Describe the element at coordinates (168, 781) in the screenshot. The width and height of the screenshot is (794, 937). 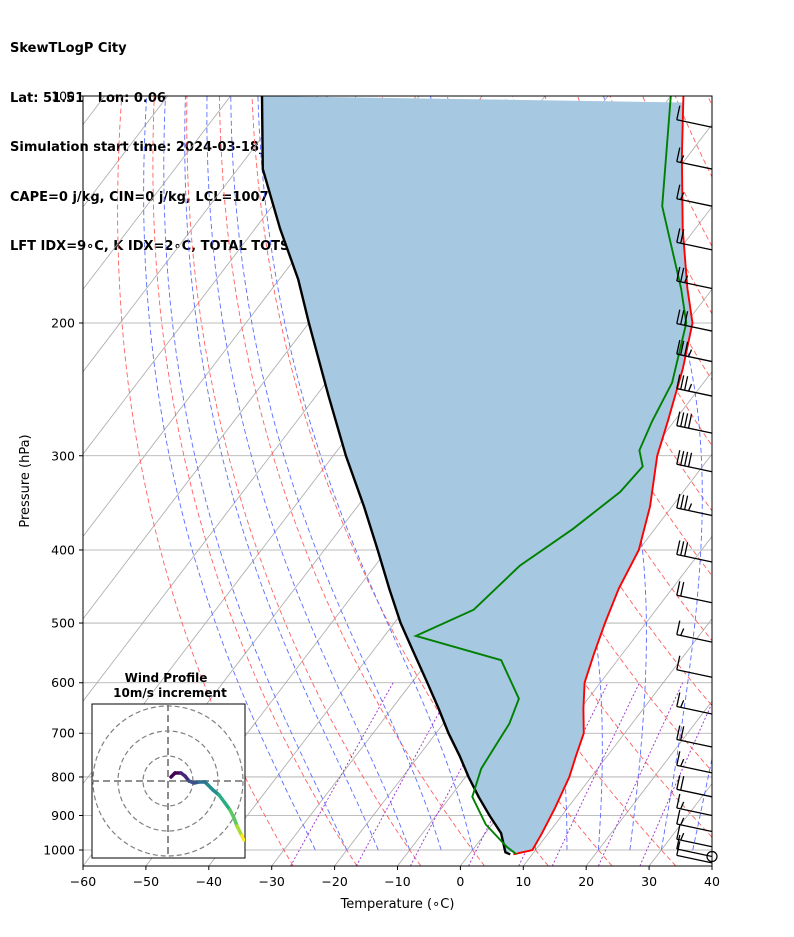
I see `inset-hodograph` at that location.